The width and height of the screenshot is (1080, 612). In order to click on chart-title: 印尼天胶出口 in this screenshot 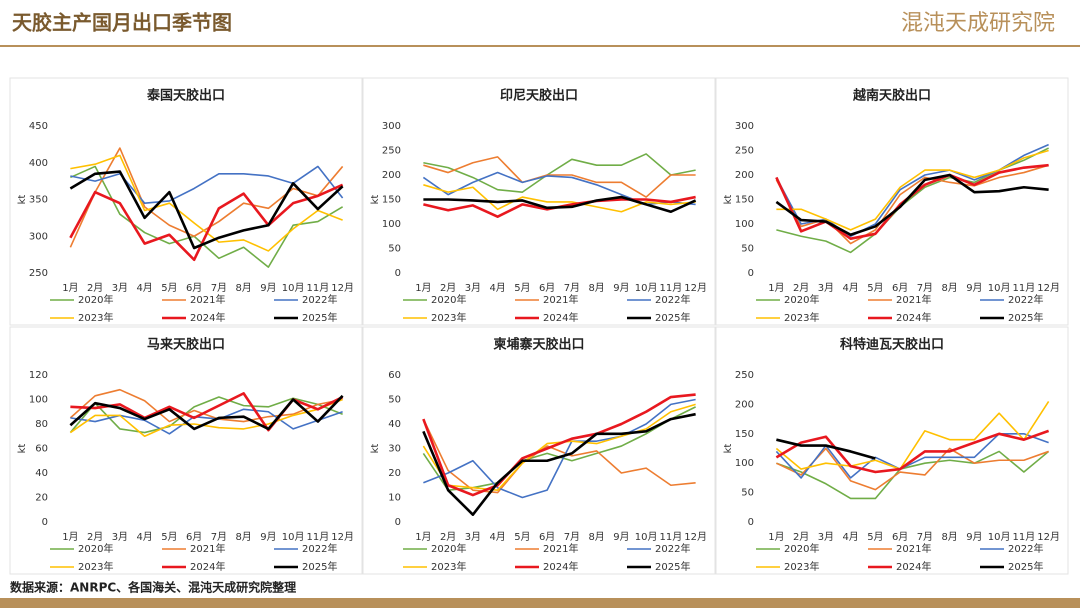, I will do `click(539, 96)`.